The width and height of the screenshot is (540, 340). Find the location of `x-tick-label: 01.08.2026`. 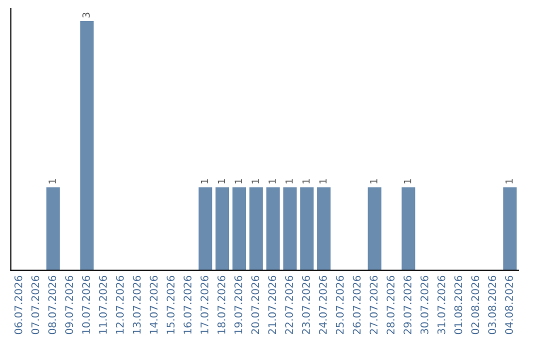

x-tick-label: 01.08.2026 is located at coordinates (458, 305).